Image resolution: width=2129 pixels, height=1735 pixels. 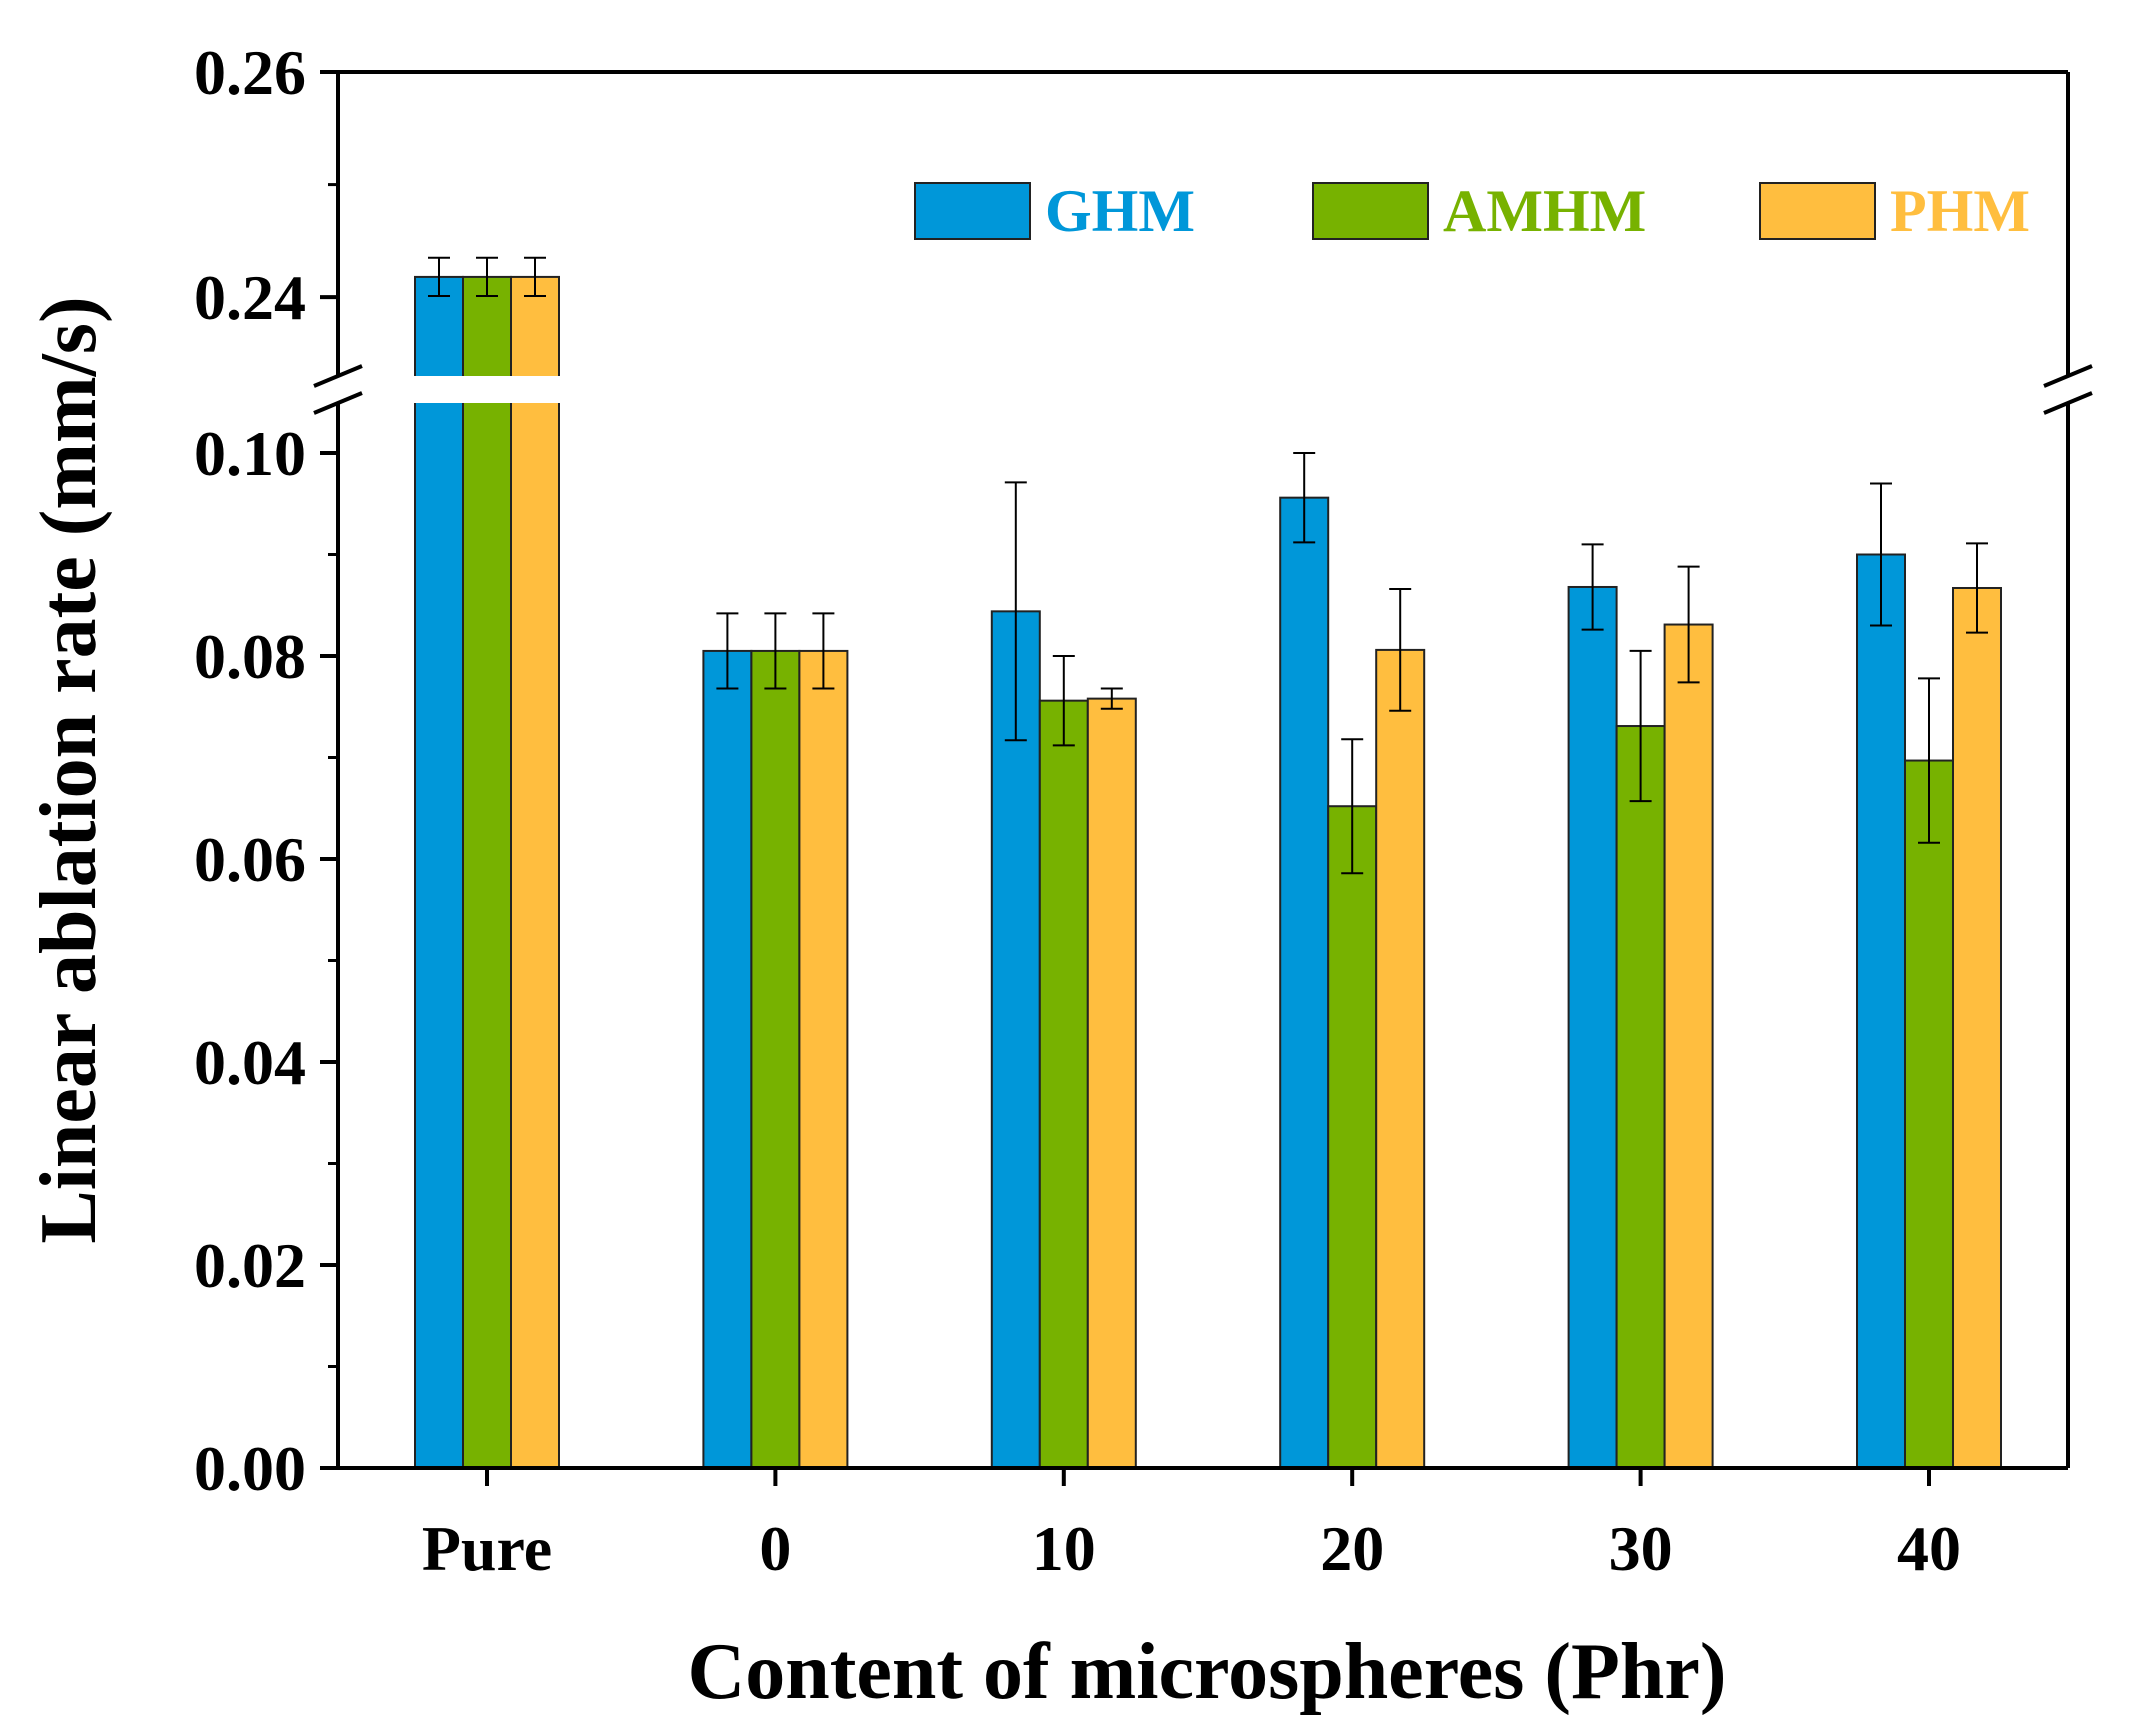 I want to click on legend-label-amhm: AMHM, so click(x=1544, y=211).